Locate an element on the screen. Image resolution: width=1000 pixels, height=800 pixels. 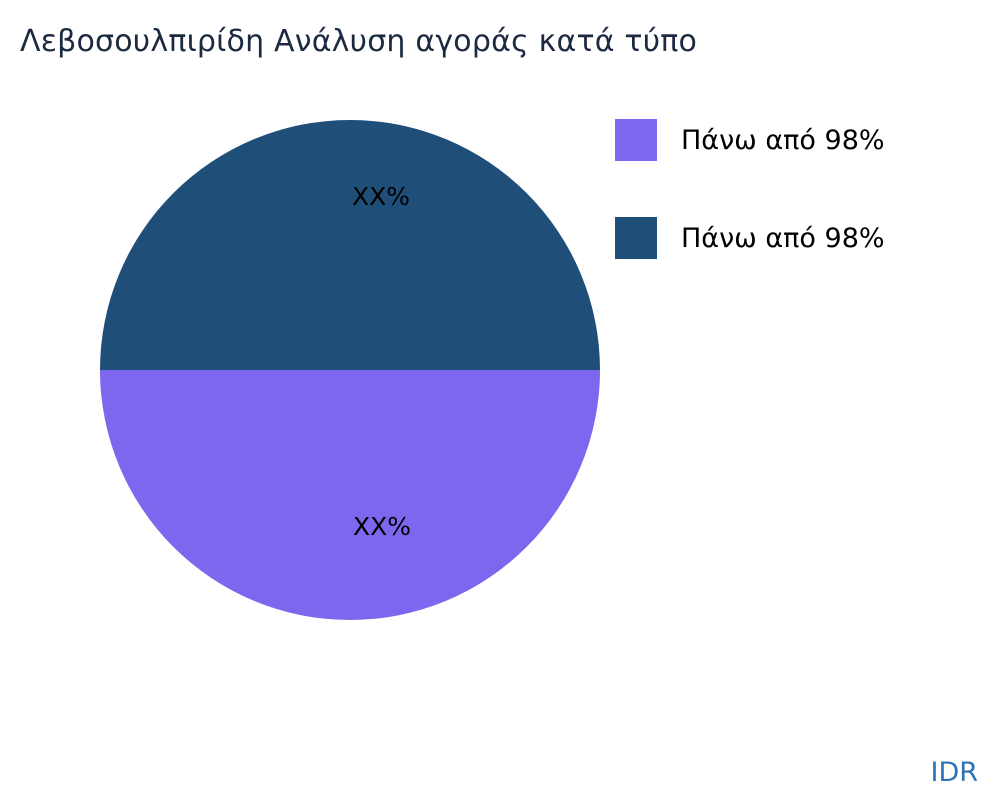
legend: Πάνω από 98% Πάνω από 98% is located at coordinates (750, 217).